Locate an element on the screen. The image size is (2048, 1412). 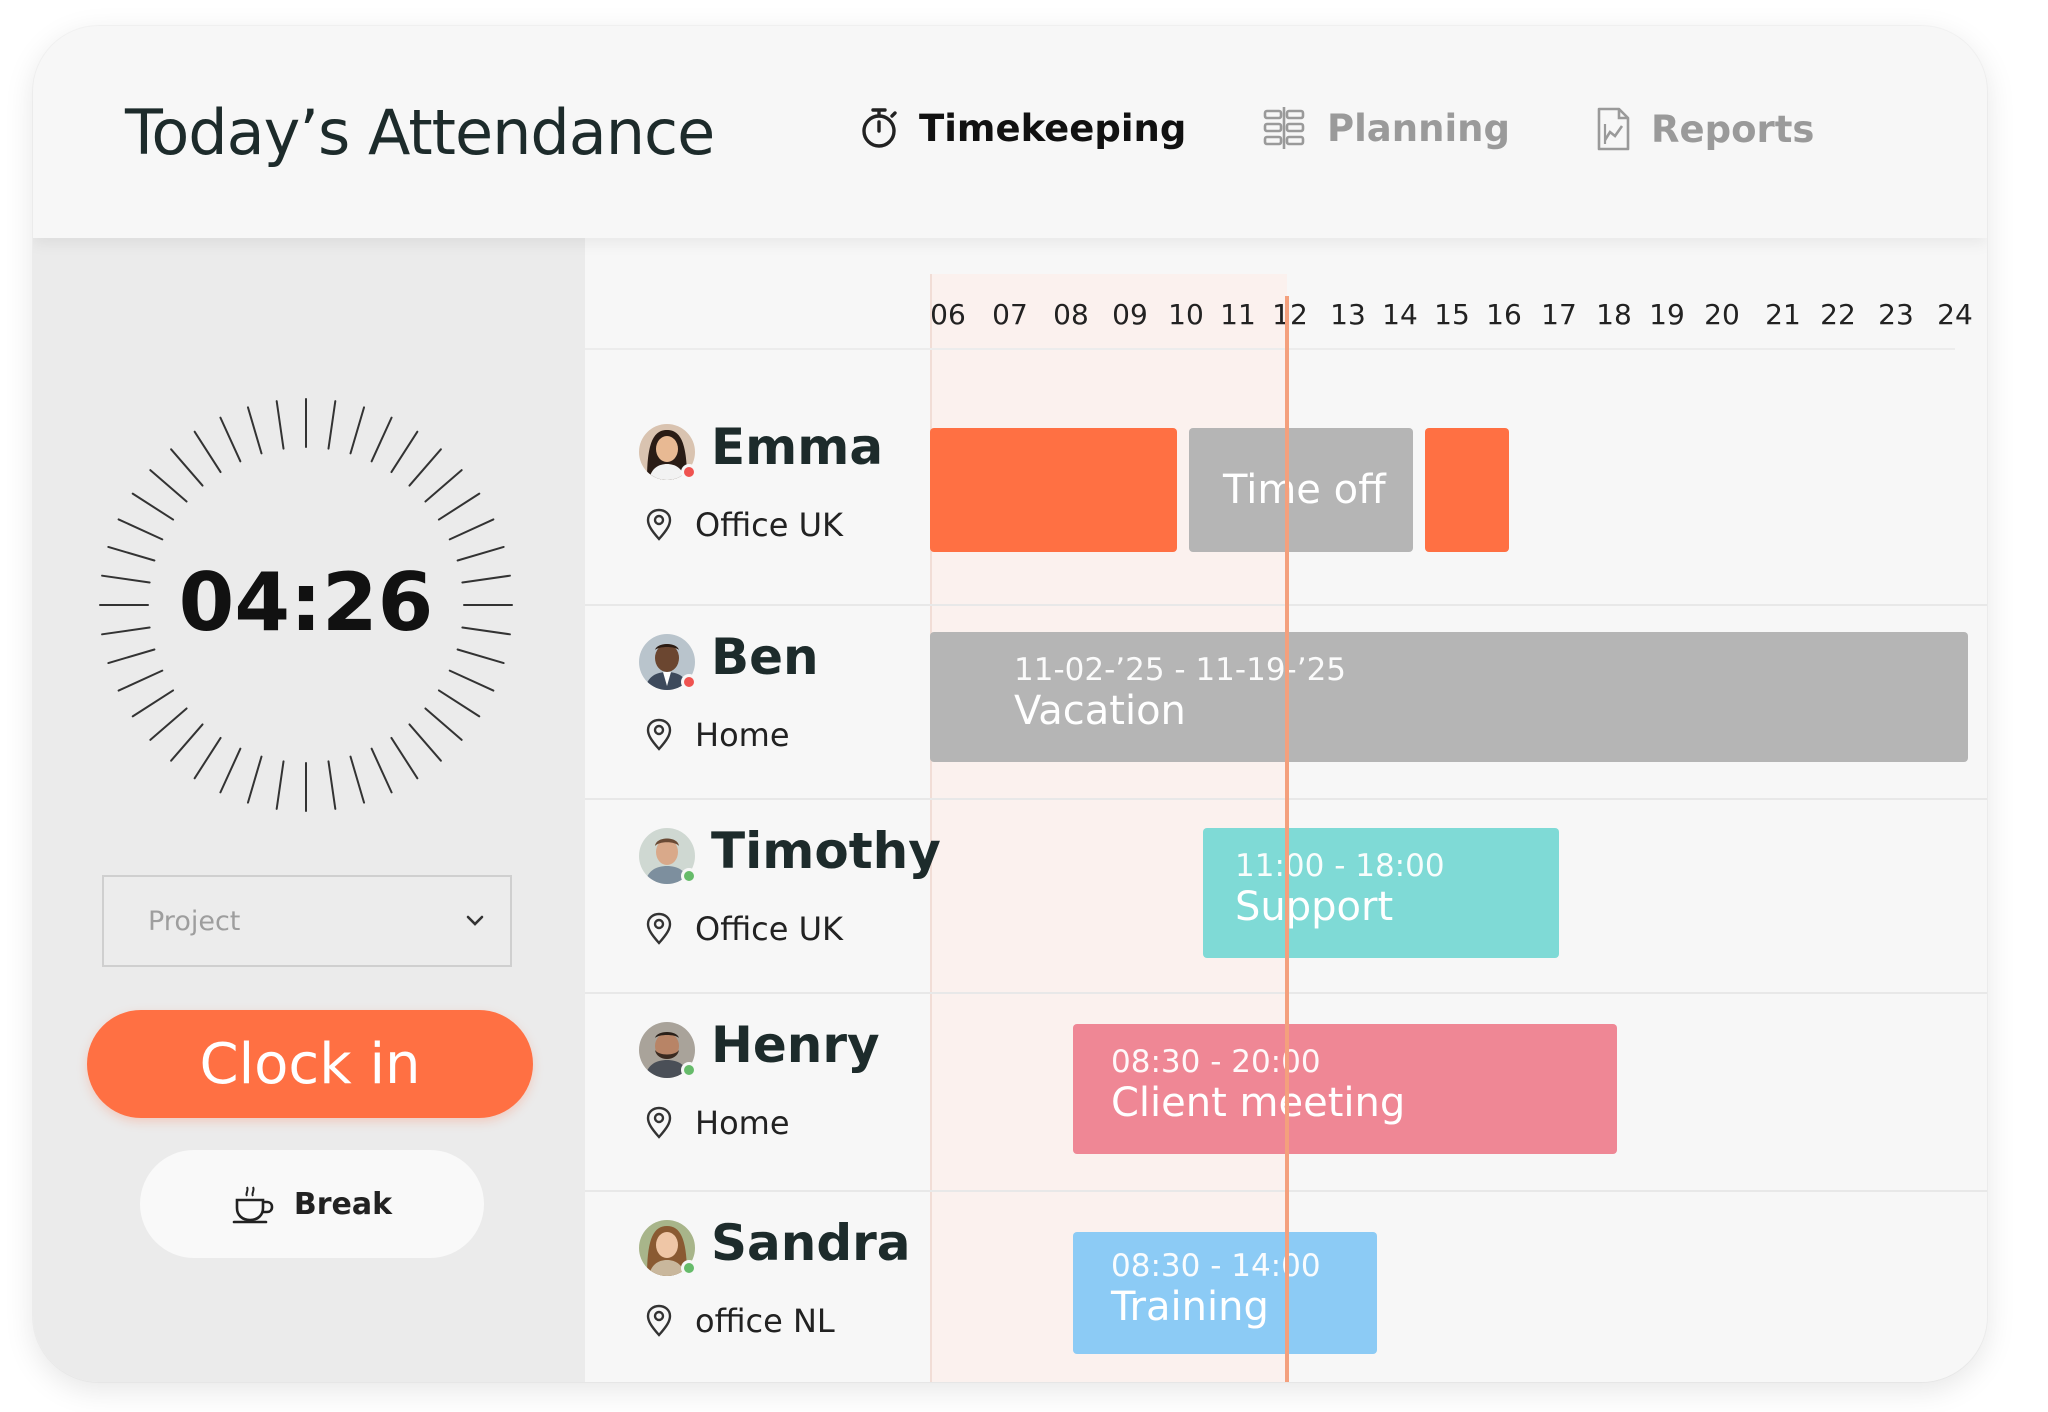
person-row-sandra: Sandra office NL is located at coordinates (784, 1292).